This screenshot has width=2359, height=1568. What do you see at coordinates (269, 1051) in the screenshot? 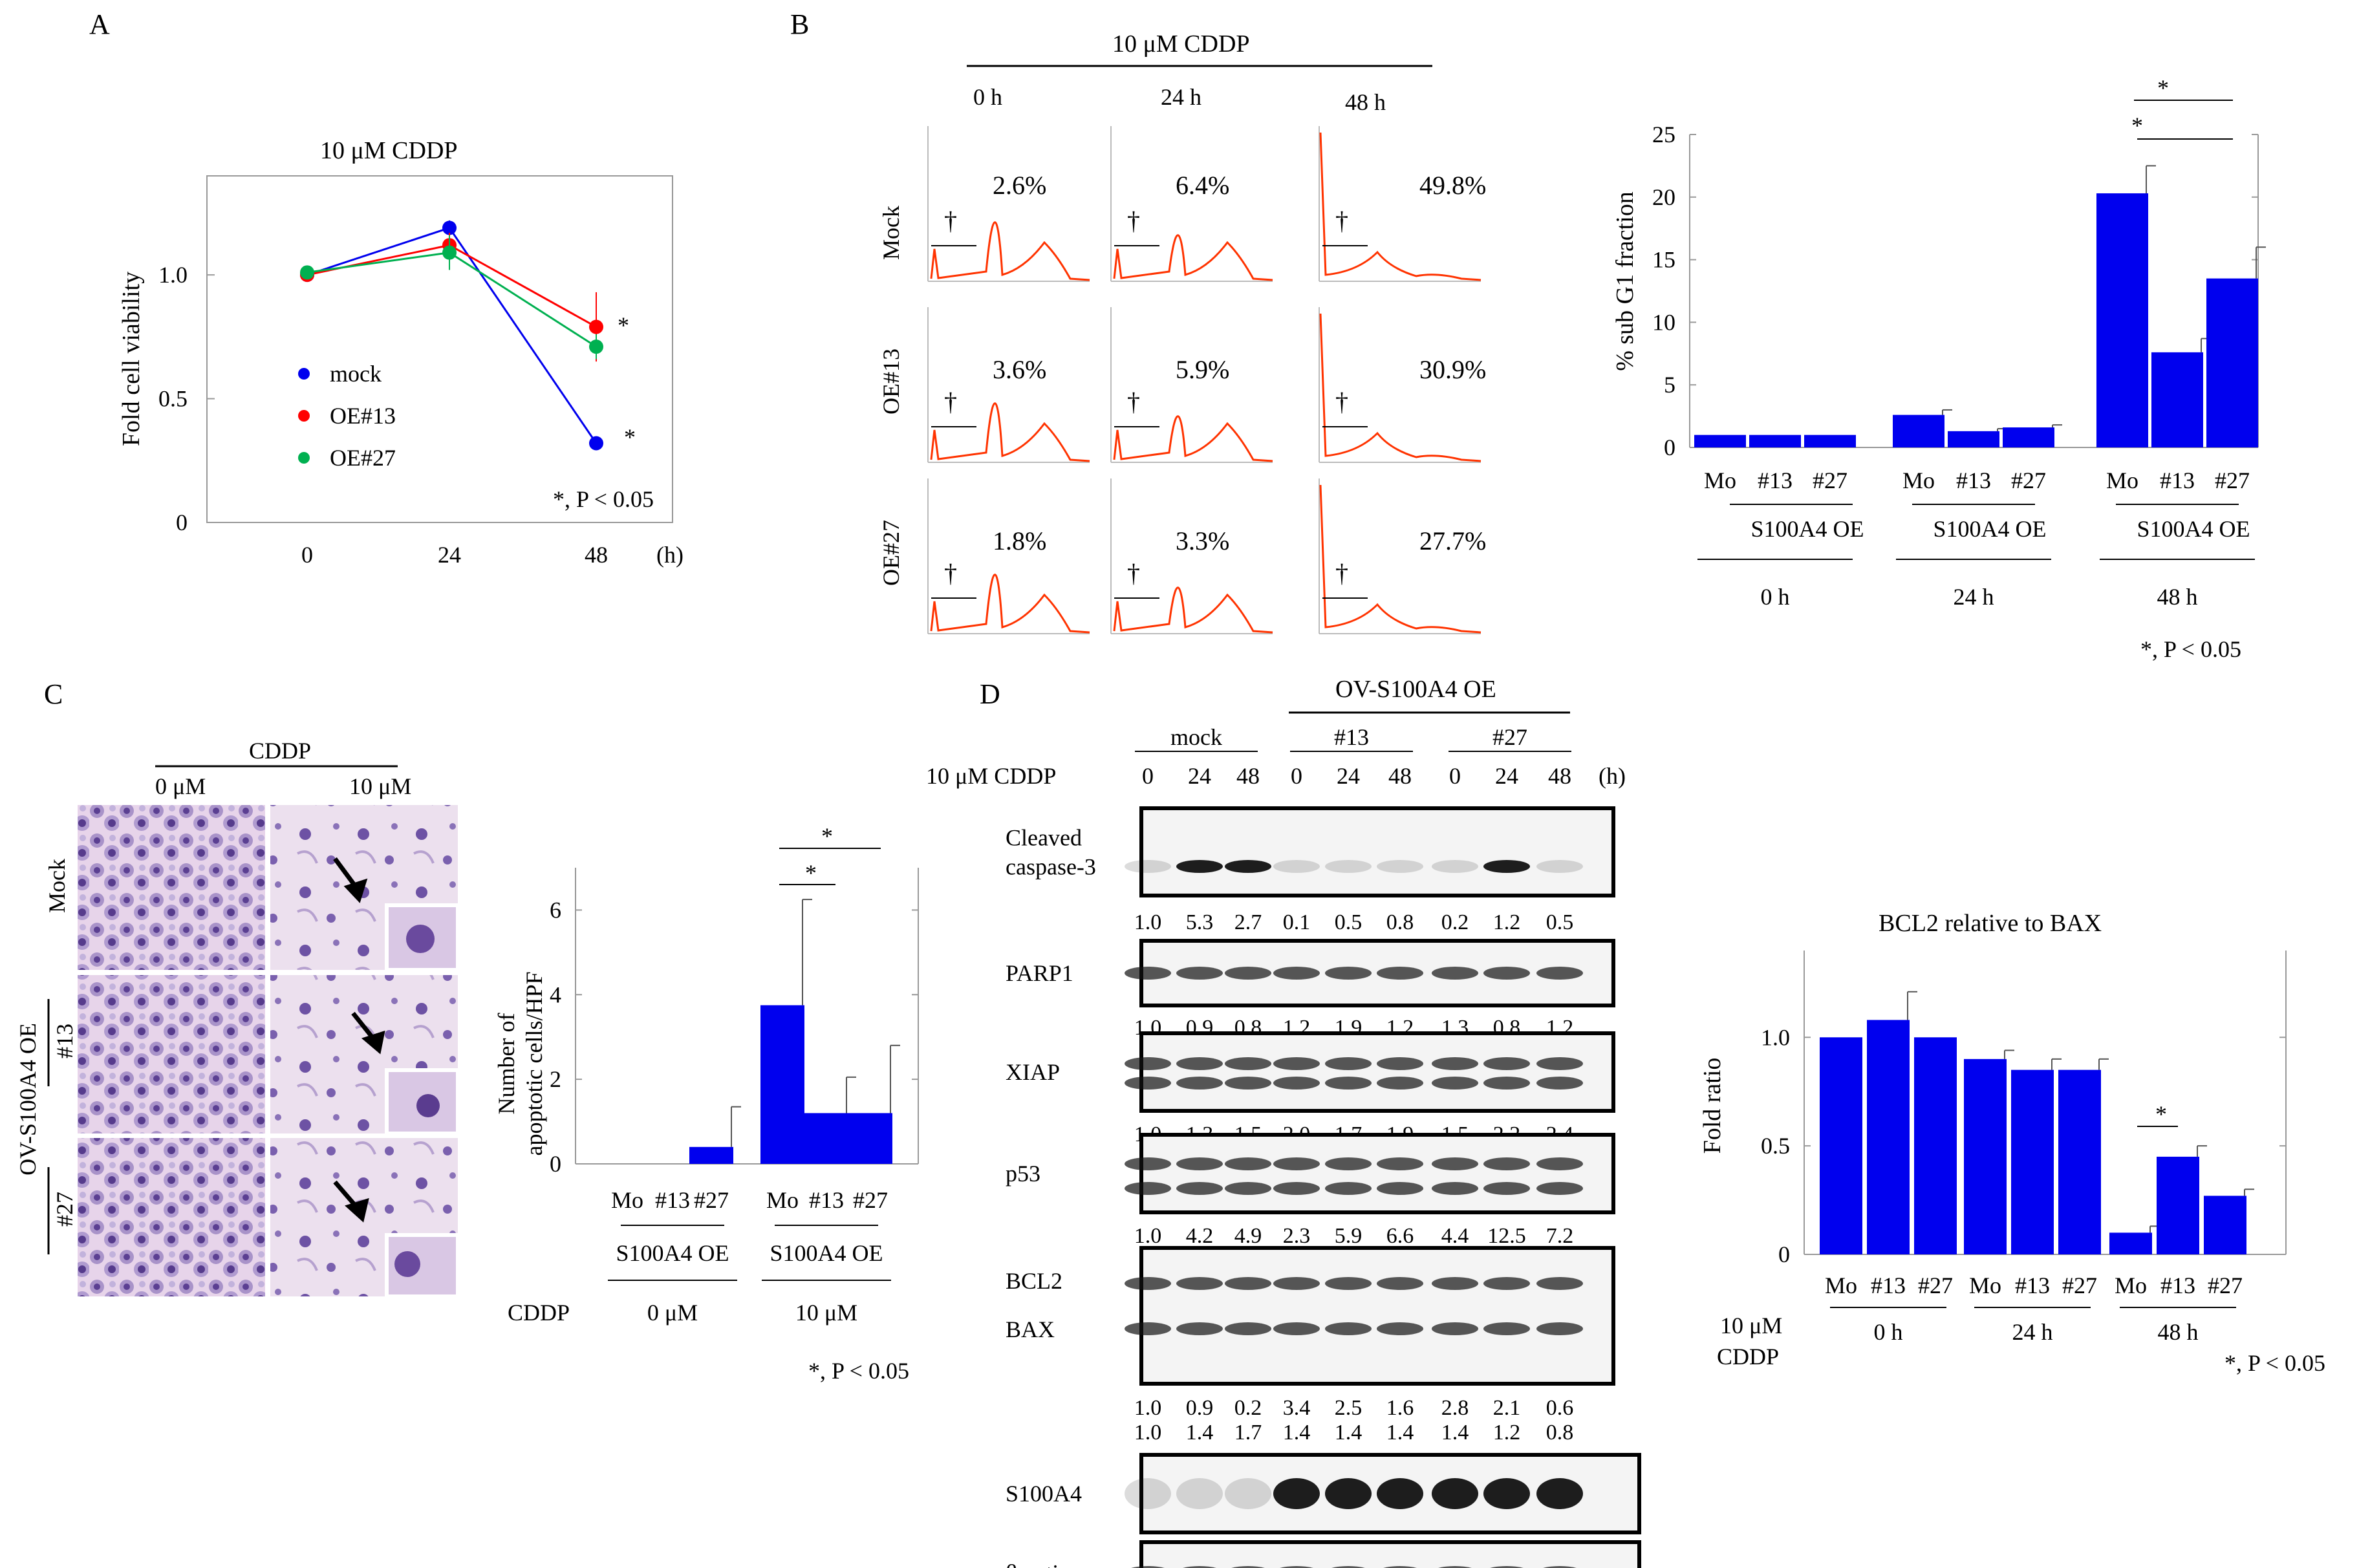
I see `panel-c-micrographs` at bounding box center [269, 1051].